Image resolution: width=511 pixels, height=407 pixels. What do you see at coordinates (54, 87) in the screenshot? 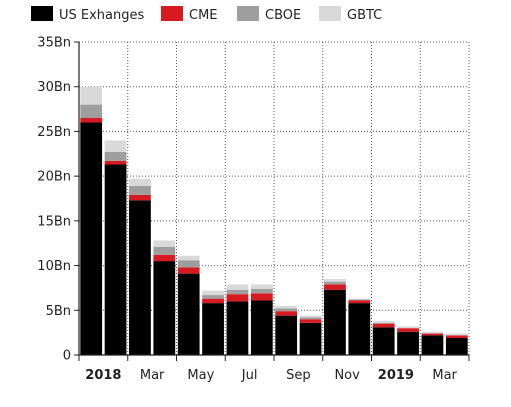
I see `y-tick-label-6: 30Bn` at bounding box center [54, 87].